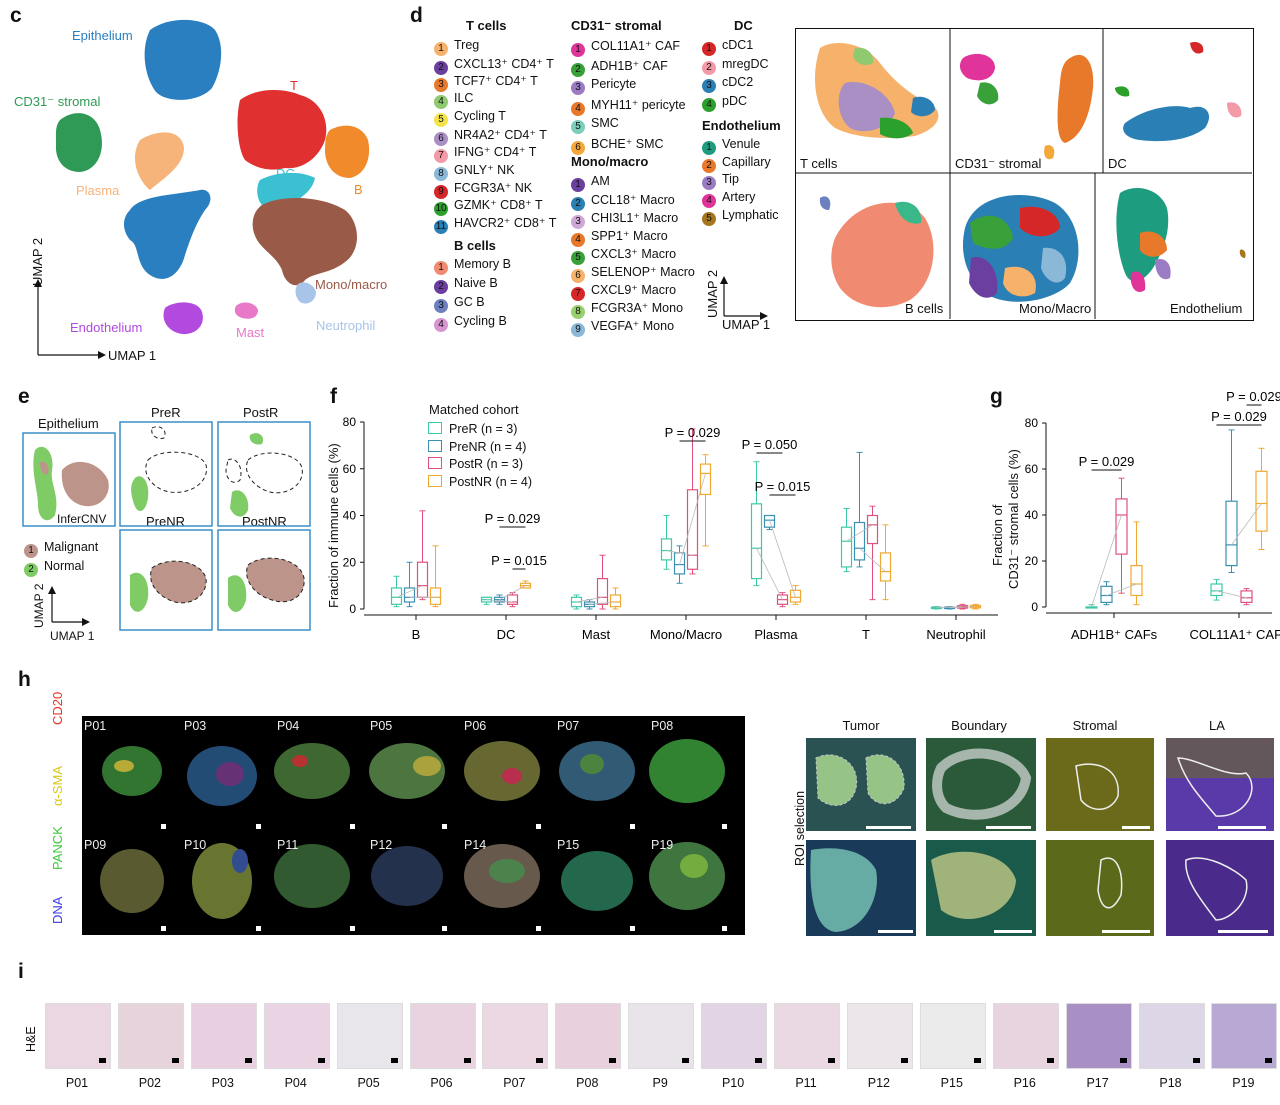 This screenshot has height=1105, width=1280. I want to click on legend-endo-item: 1 Venule, so click(731, 146).